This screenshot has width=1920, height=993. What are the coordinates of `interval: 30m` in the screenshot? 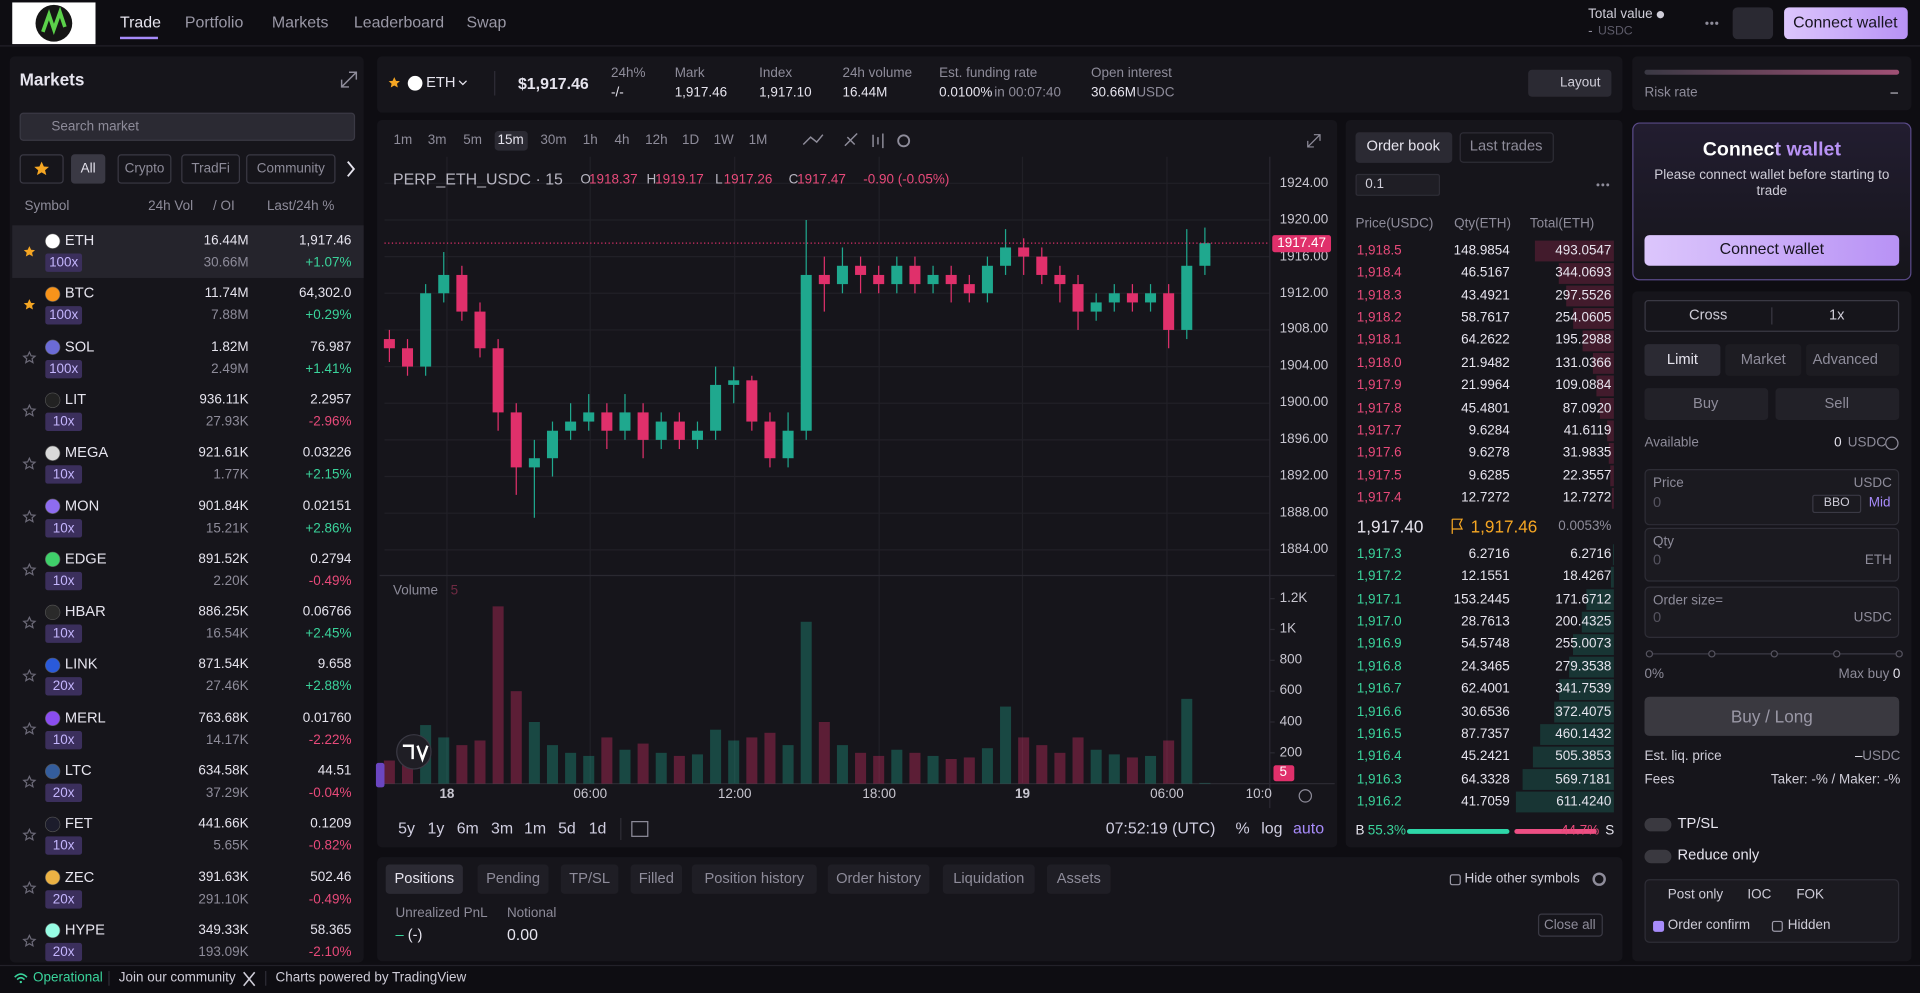 It's located at (553, 140).